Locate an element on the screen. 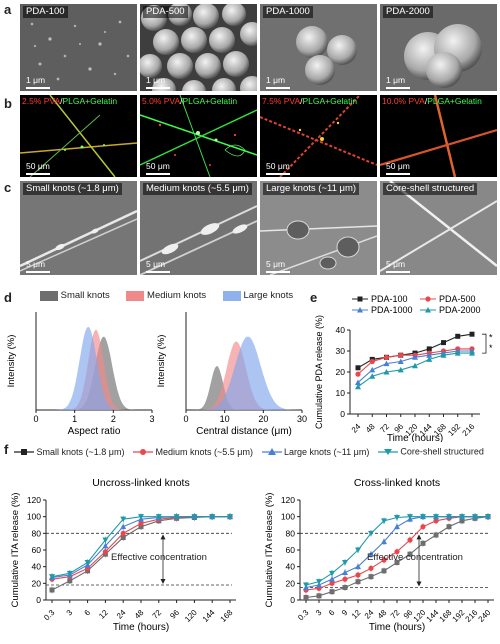 This screenshot has width=500, height=644. legend-label-core: Core-shell structured is located at coordinates (442, 451).